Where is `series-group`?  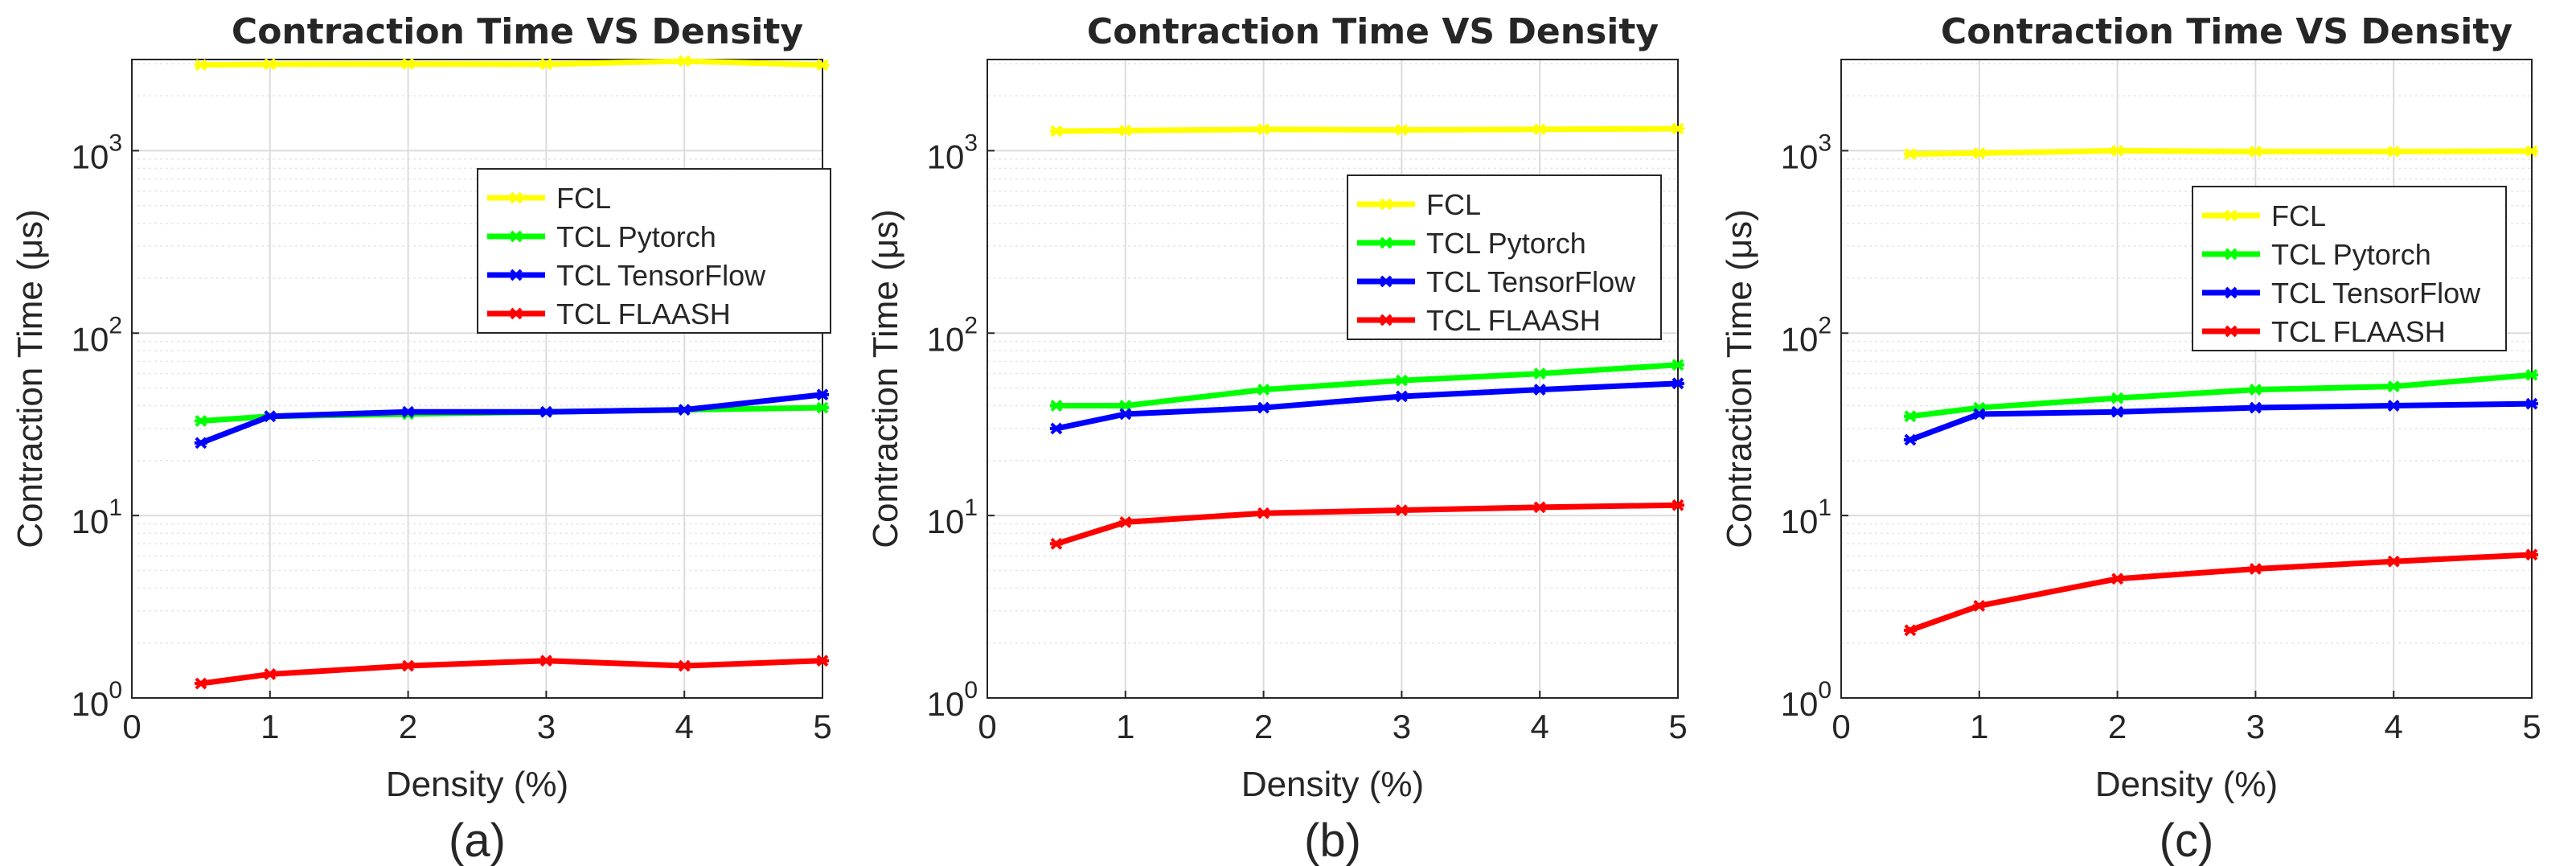
series-group is located at coordinates (1366, 336).